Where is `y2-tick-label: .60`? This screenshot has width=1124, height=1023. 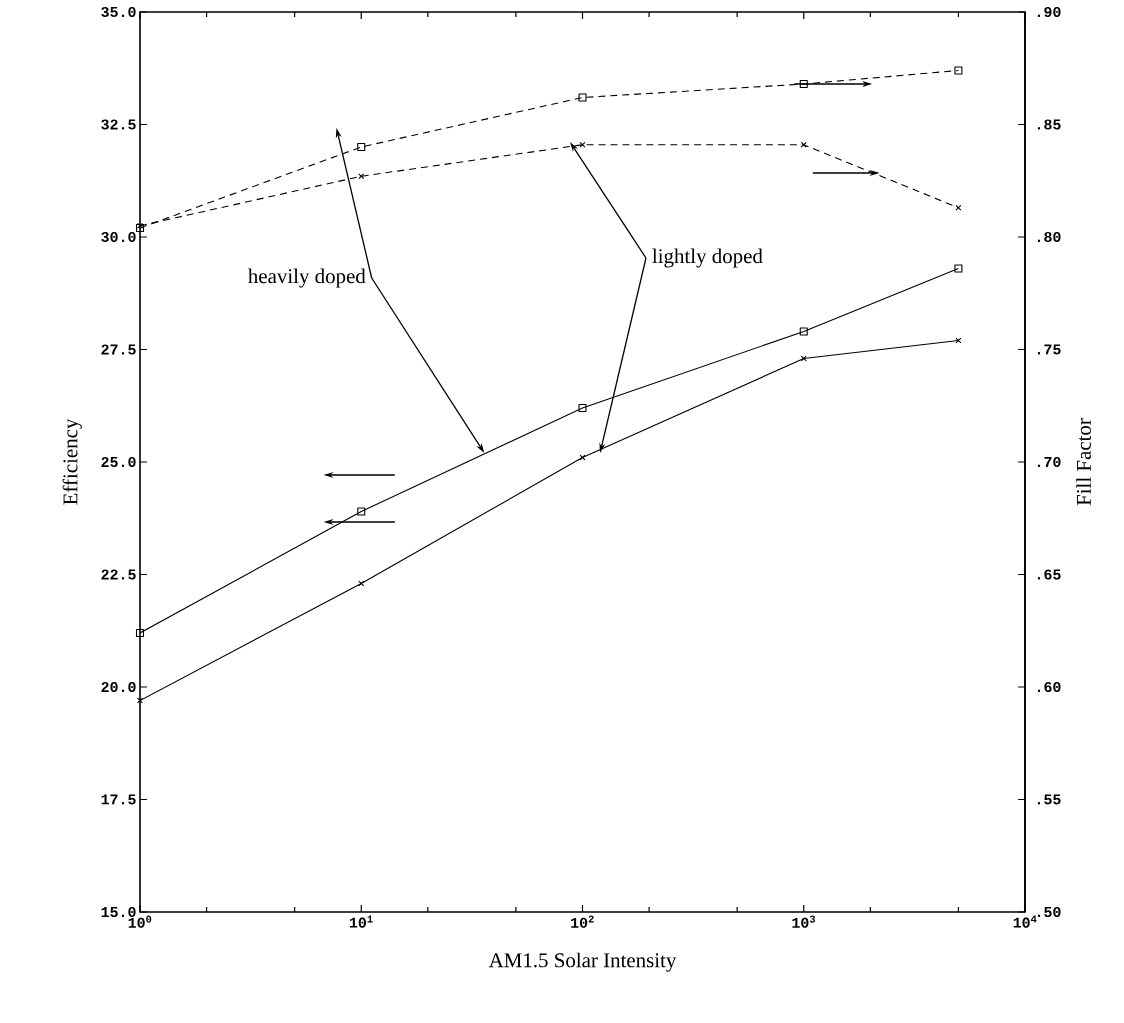
y2-tick-label: .60 is located at coordinates (1049, 687).